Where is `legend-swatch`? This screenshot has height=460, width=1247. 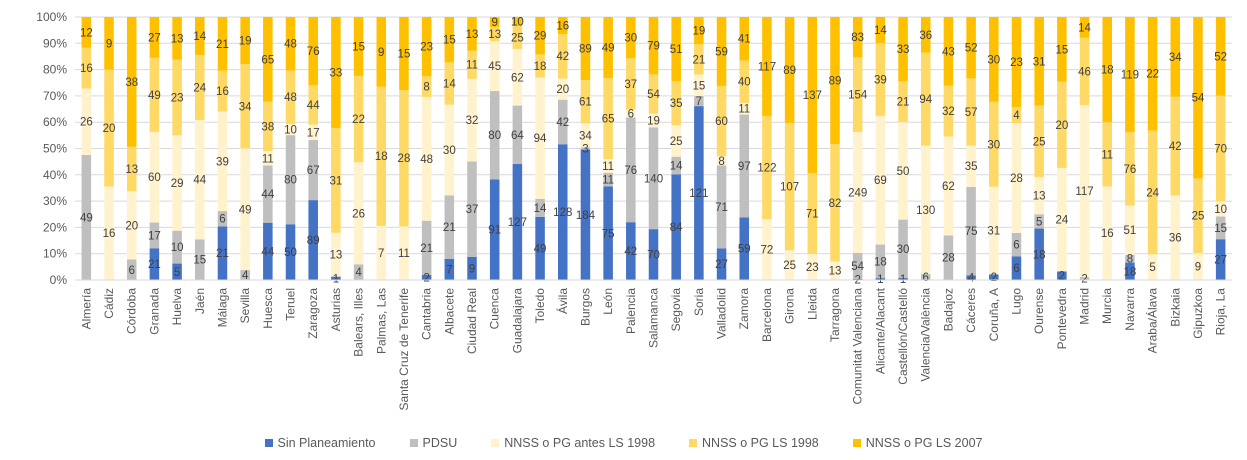 legend-swatch is located at coordinates (268, 443).